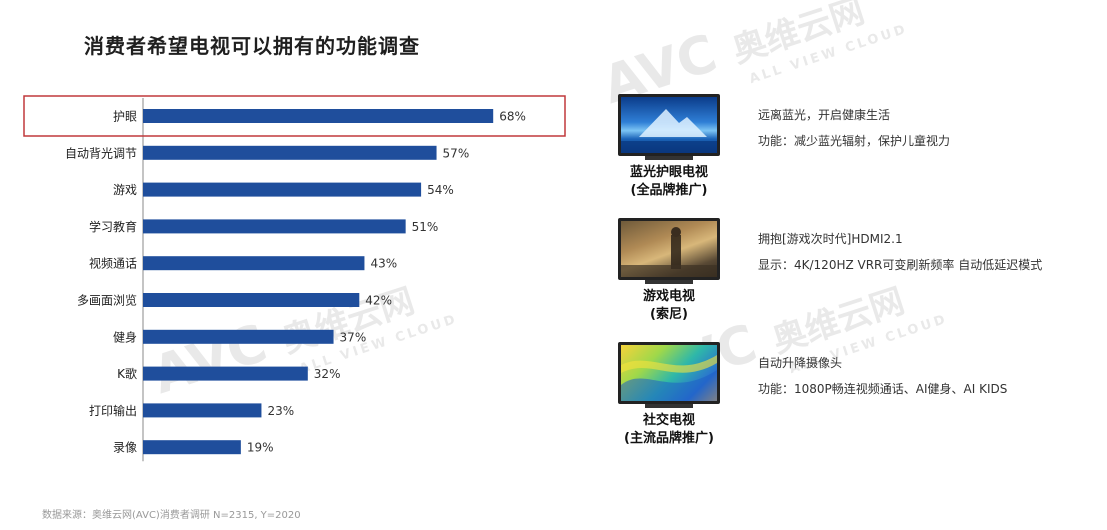 The height and width of the screenshot is (530, 1107). I want to click on watermark-cn: 奥维云网, so click(798, 36).